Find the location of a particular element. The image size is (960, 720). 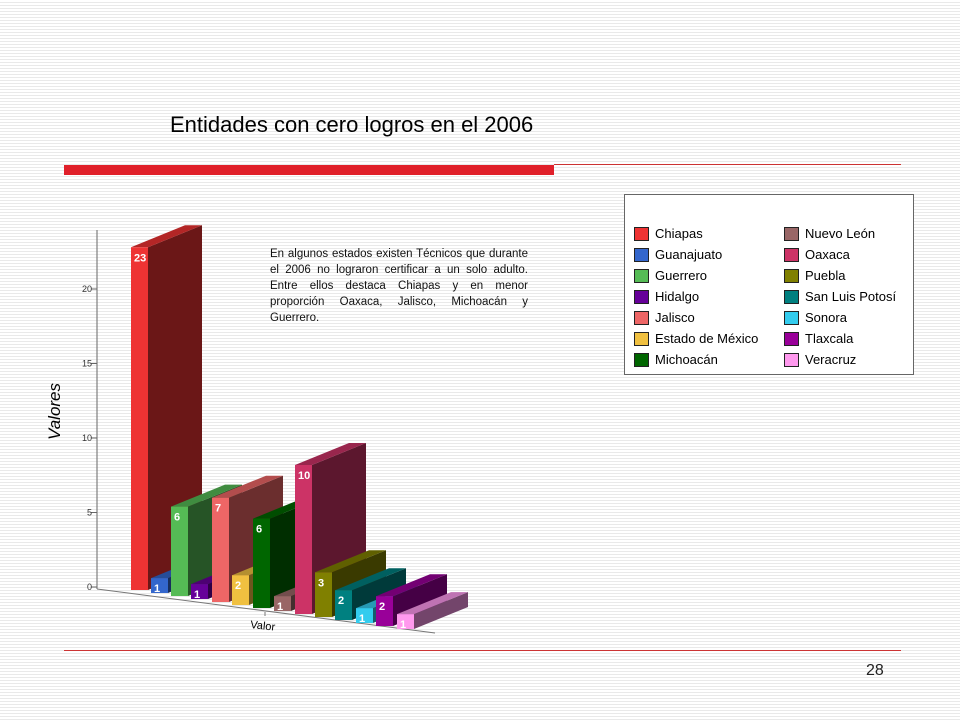

legend-item: Michoacán is located at coordinates (696, 359).